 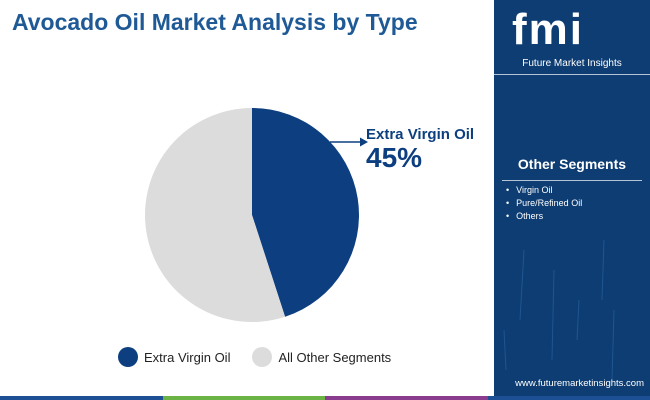 I want to click on other-segments-heading: Other Segments, so click(x=572, y=164).